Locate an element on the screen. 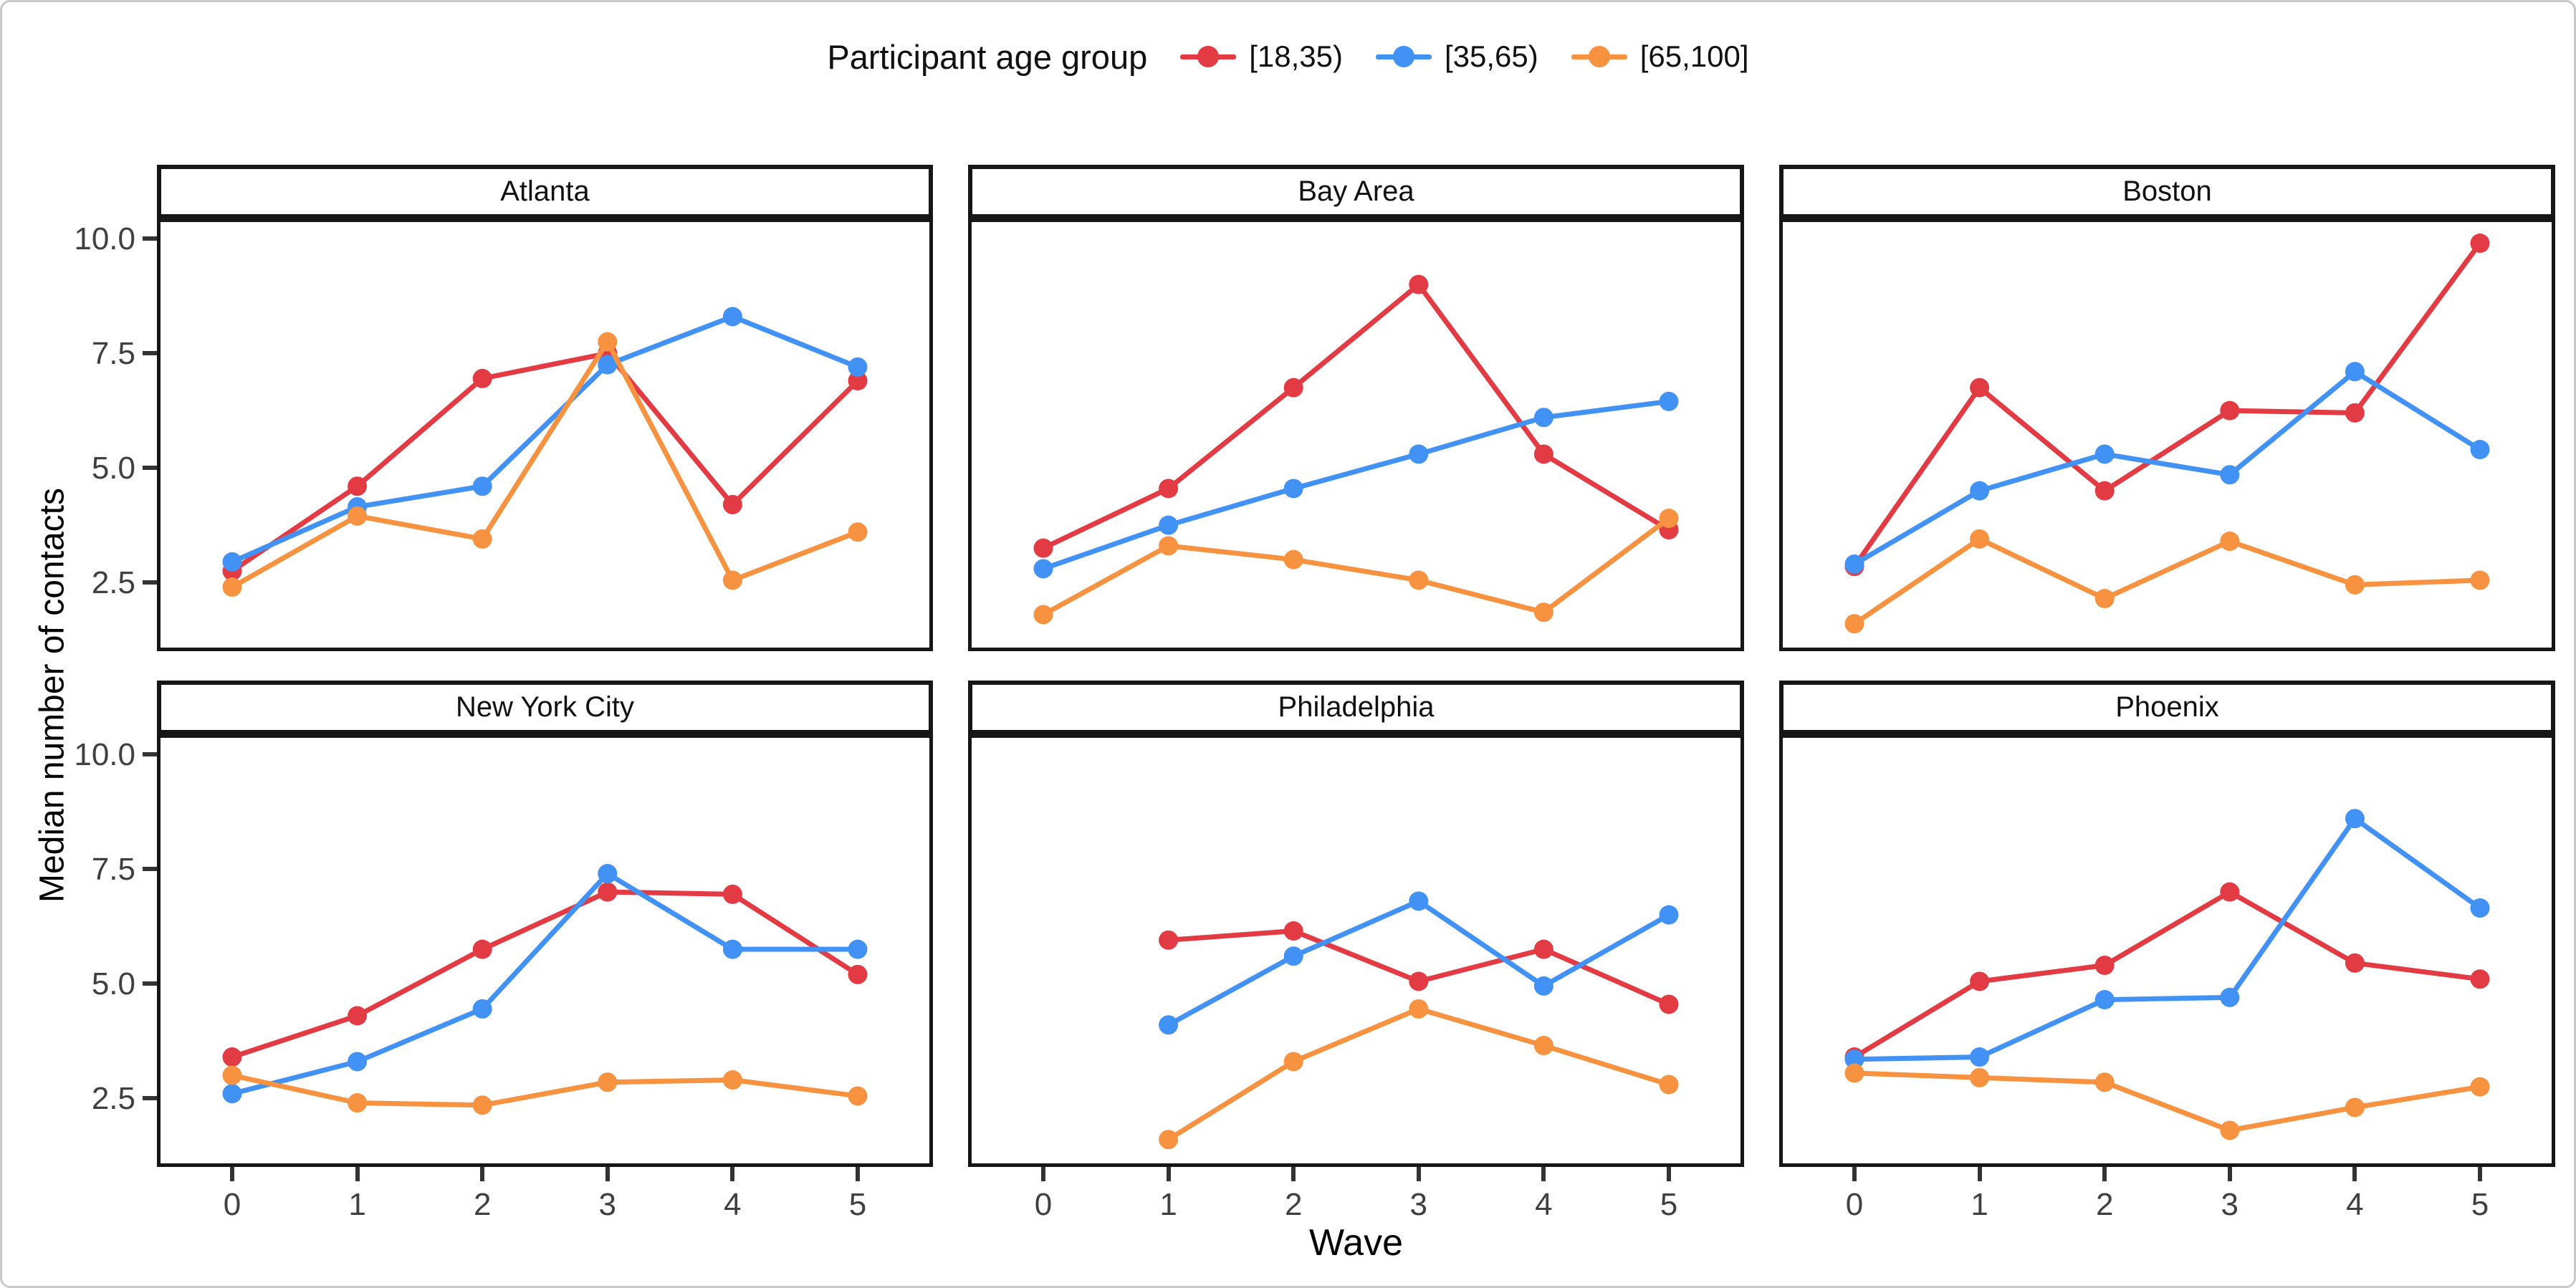 The image size is (2576, 1288). facet-strip-title: New York City is located at coordinates (545, 708).